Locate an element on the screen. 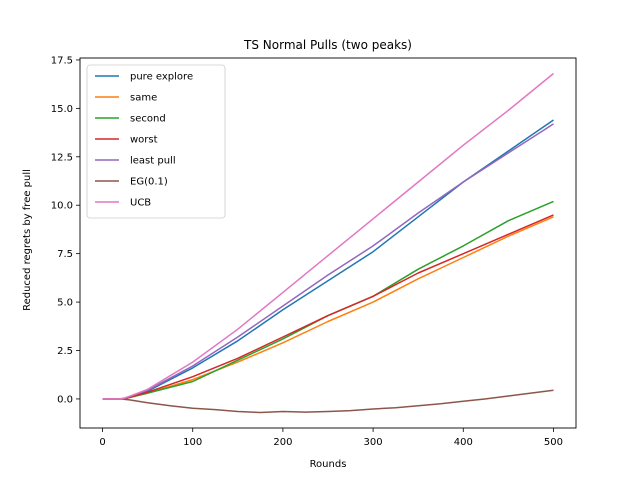 This screenshot has height=484, width=640. y-tick-label: 17.5 is located at coordinates (62, 60).